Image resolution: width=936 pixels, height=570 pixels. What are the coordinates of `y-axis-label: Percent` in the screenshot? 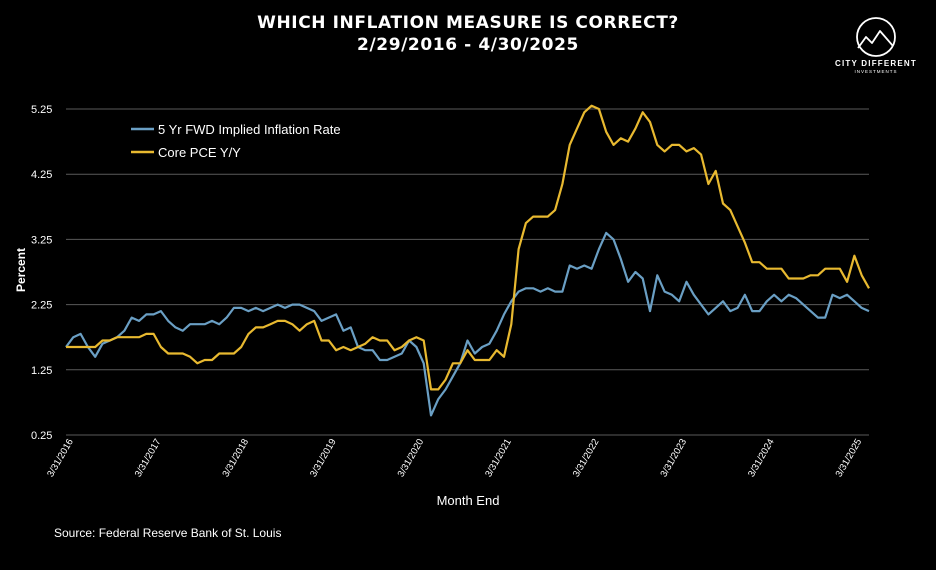 It's located at (21, 270).